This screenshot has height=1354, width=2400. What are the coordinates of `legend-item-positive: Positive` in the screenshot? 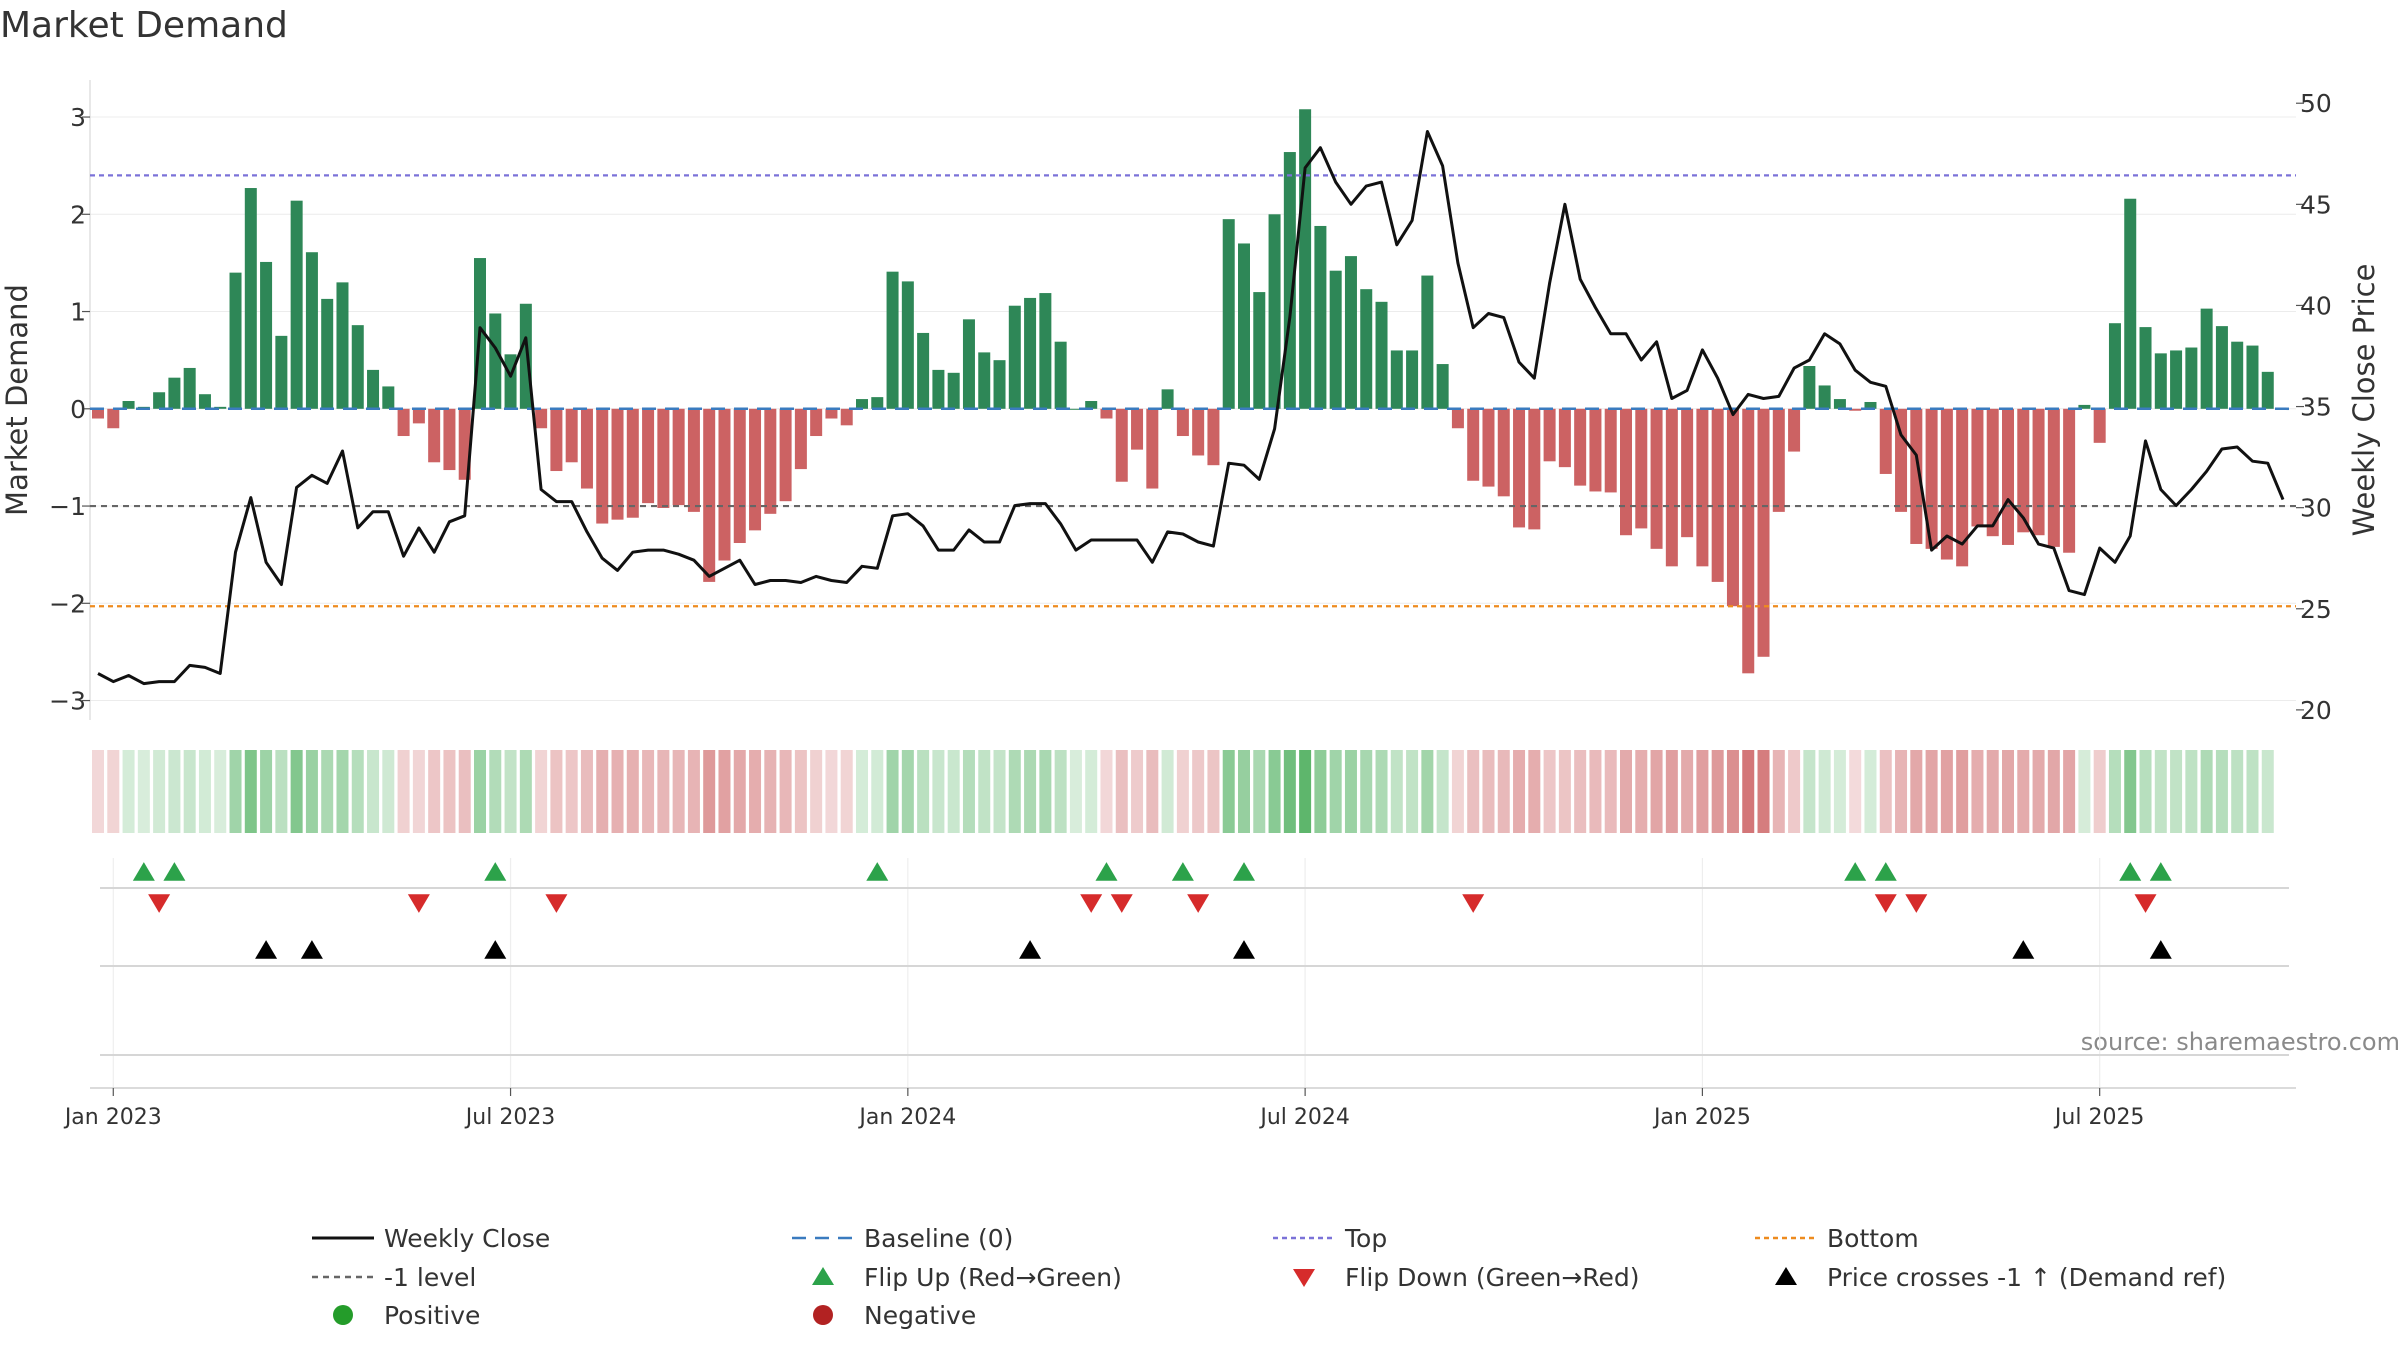 It's located at (406, 1315).